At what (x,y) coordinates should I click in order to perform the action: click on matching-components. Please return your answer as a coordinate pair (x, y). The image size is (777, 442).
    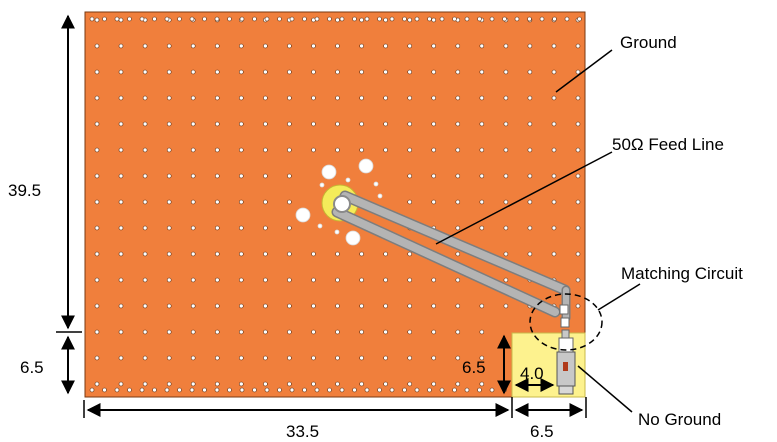
    Looking at the image, I should click on (564, 321).